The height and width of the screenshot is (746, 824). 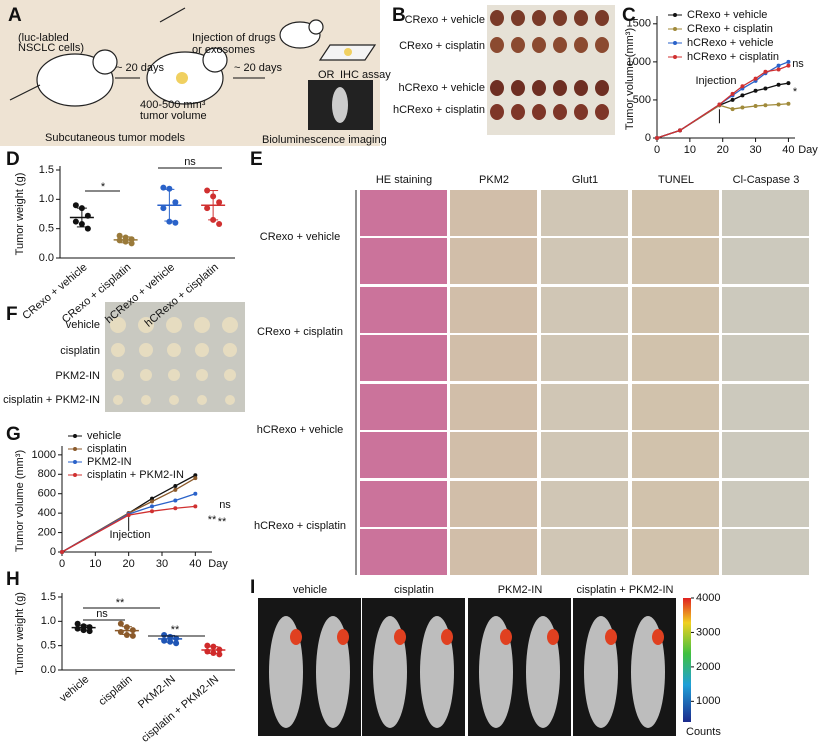 What do you see at coordinates (441, 88) in the screenshot?
I see `row-label: hCRexo + vehicle` at bounding box center [441, 88].